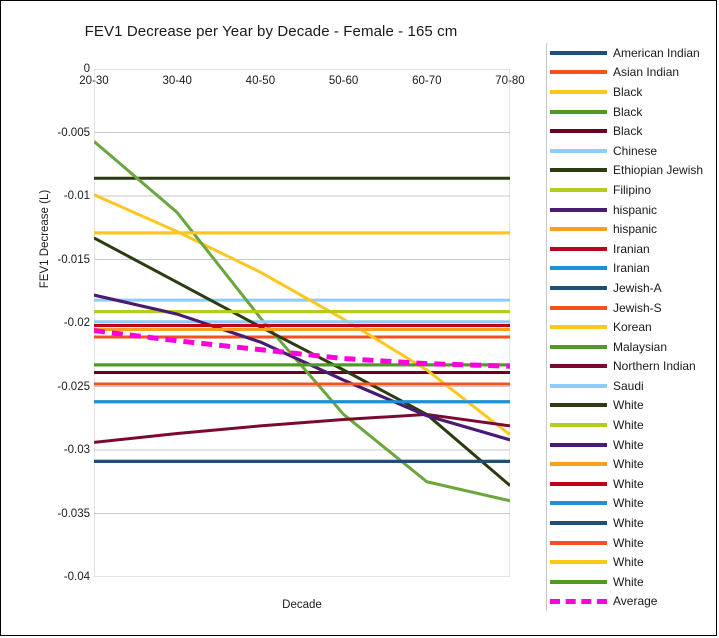 The width and height of the screenshot is (719, 638). Describe the element at coordinates (76, 450) in the screenshot. I see `y-axis-tick-label: -0.03` at that location.